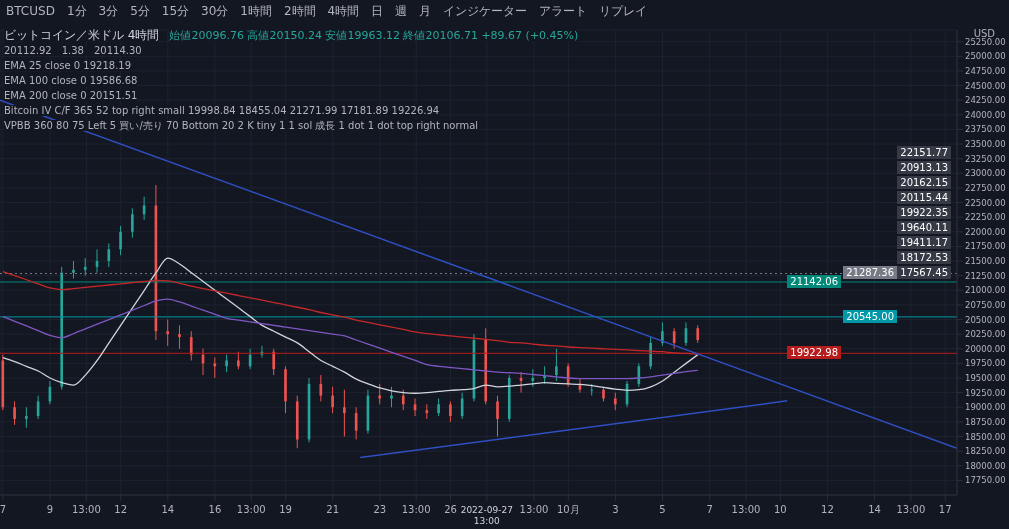 The width and height of the screenshot is (1009, 529). I want to click on ref-line-label: 20545.00, so click(870, 316).